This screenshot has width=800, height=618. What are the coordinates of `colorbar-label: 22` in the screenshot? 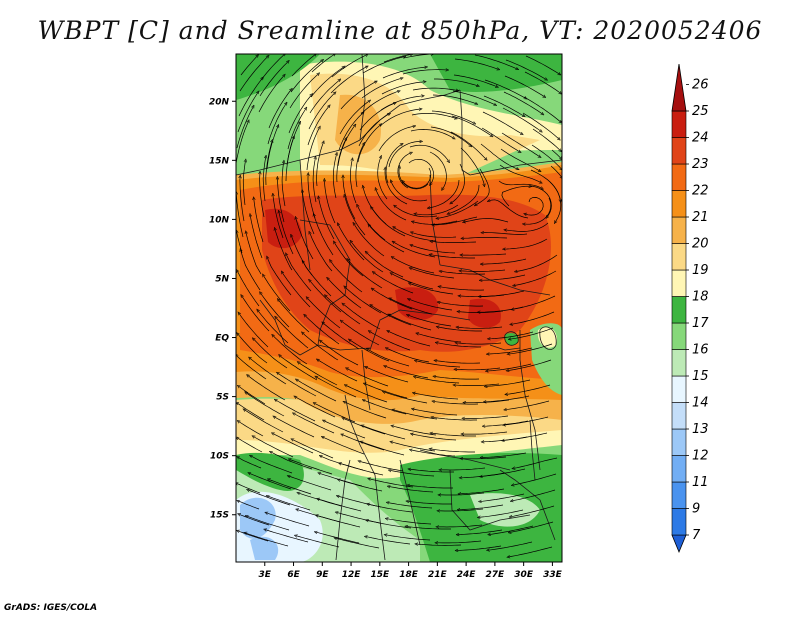 It's located at (700, 191).